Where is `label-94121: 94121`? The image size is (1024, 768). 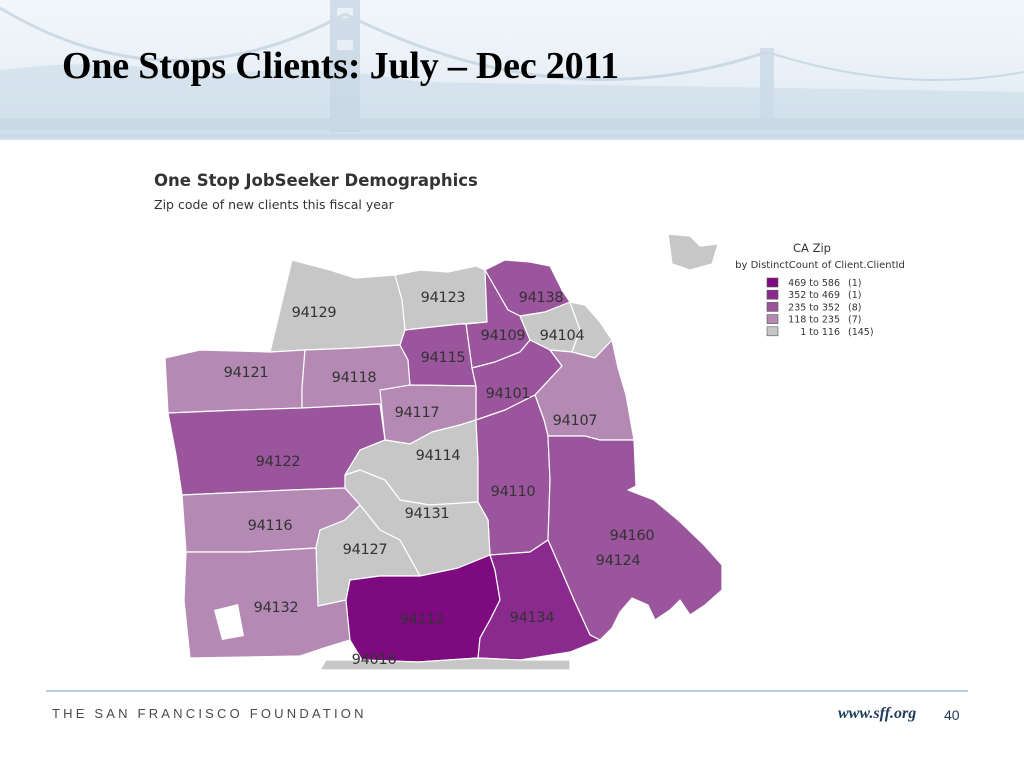 label-94121: 94121 is located at coordinates (246, 373).